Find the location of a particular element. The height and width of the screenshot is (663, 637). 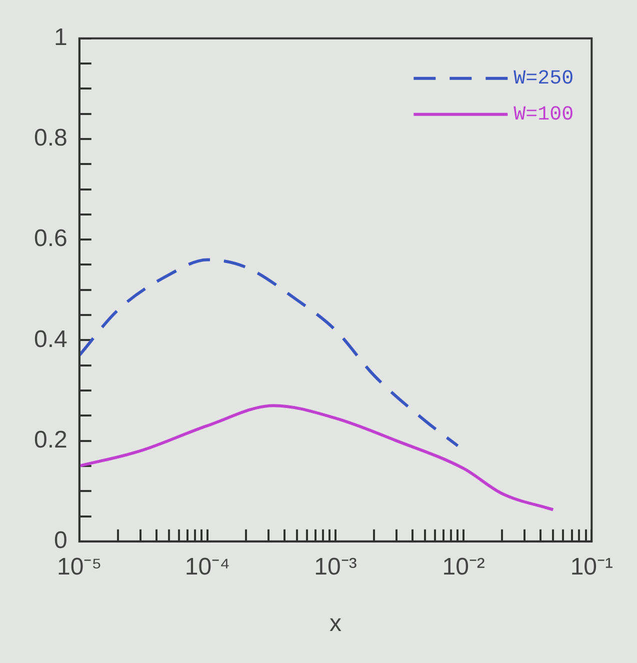

y-tick-label: 1 is located at coordinates (61, 38).